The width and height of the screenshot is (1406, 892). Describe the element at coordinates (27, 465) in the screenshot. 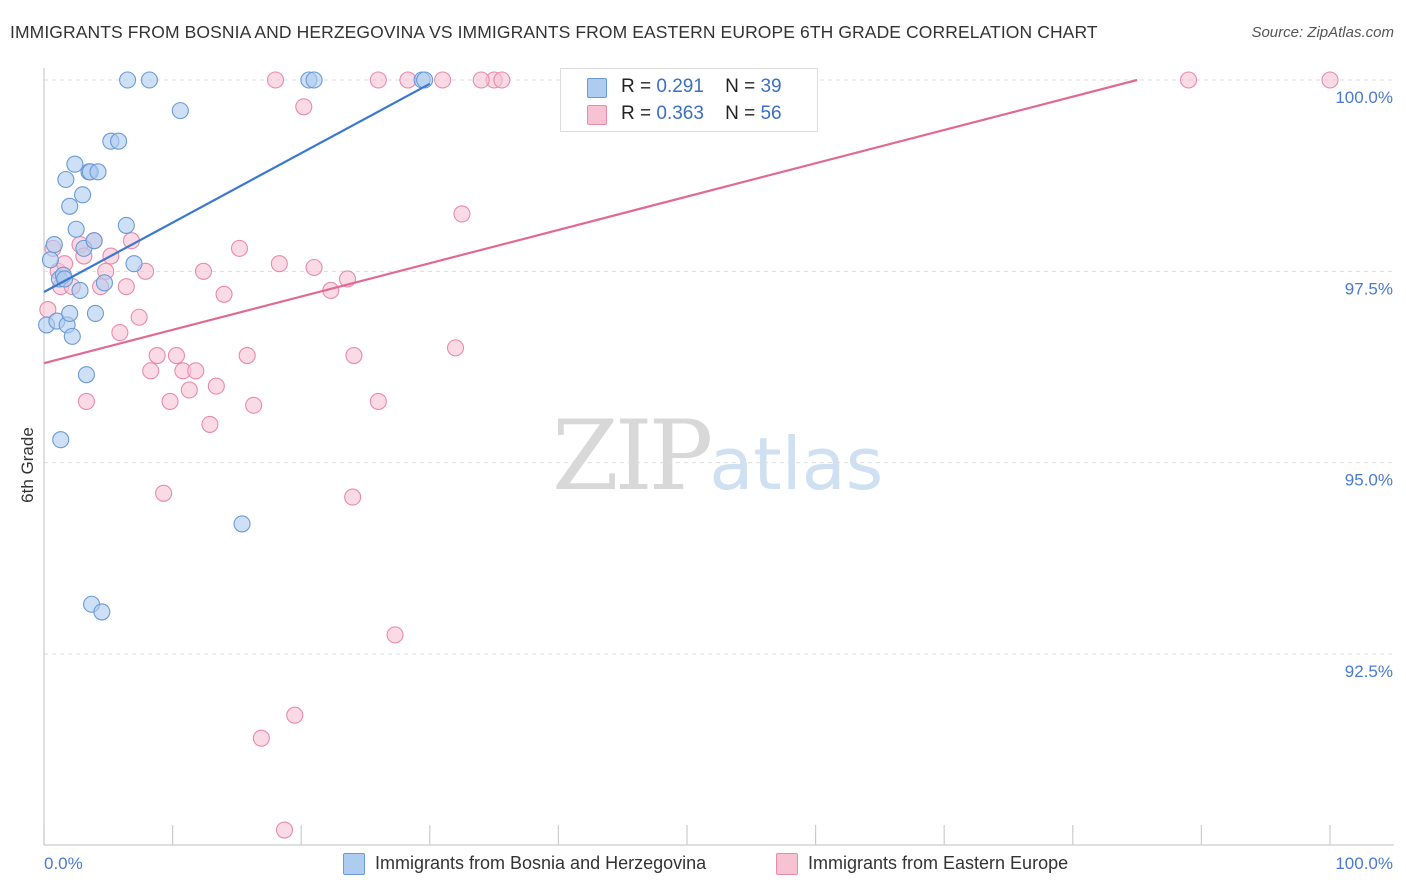

I see `y-axis-label: 6th Grade` at that location.